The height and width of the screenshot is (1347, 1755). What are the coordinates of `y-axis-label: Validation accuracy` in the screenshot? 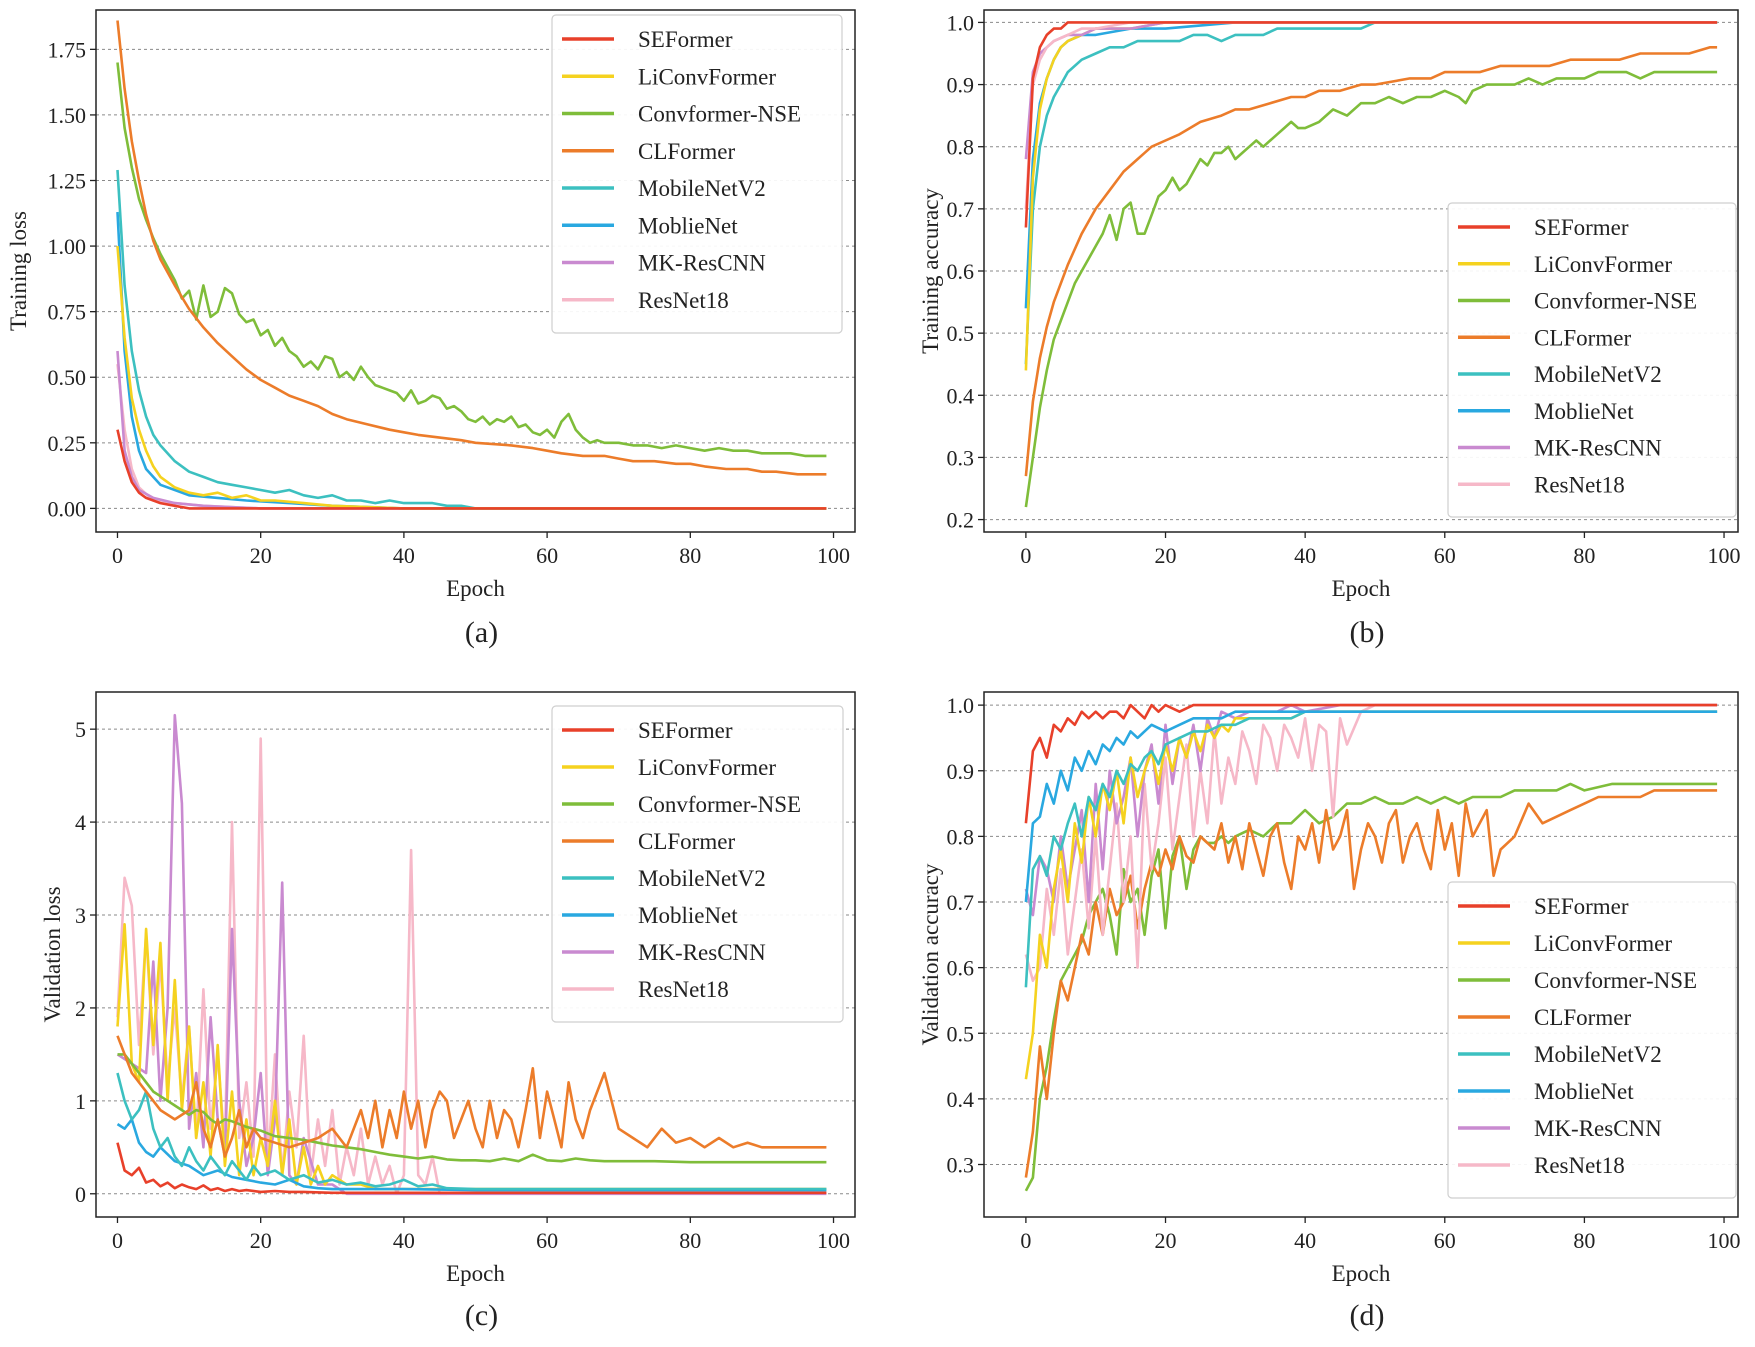 It's located at (930, 954).